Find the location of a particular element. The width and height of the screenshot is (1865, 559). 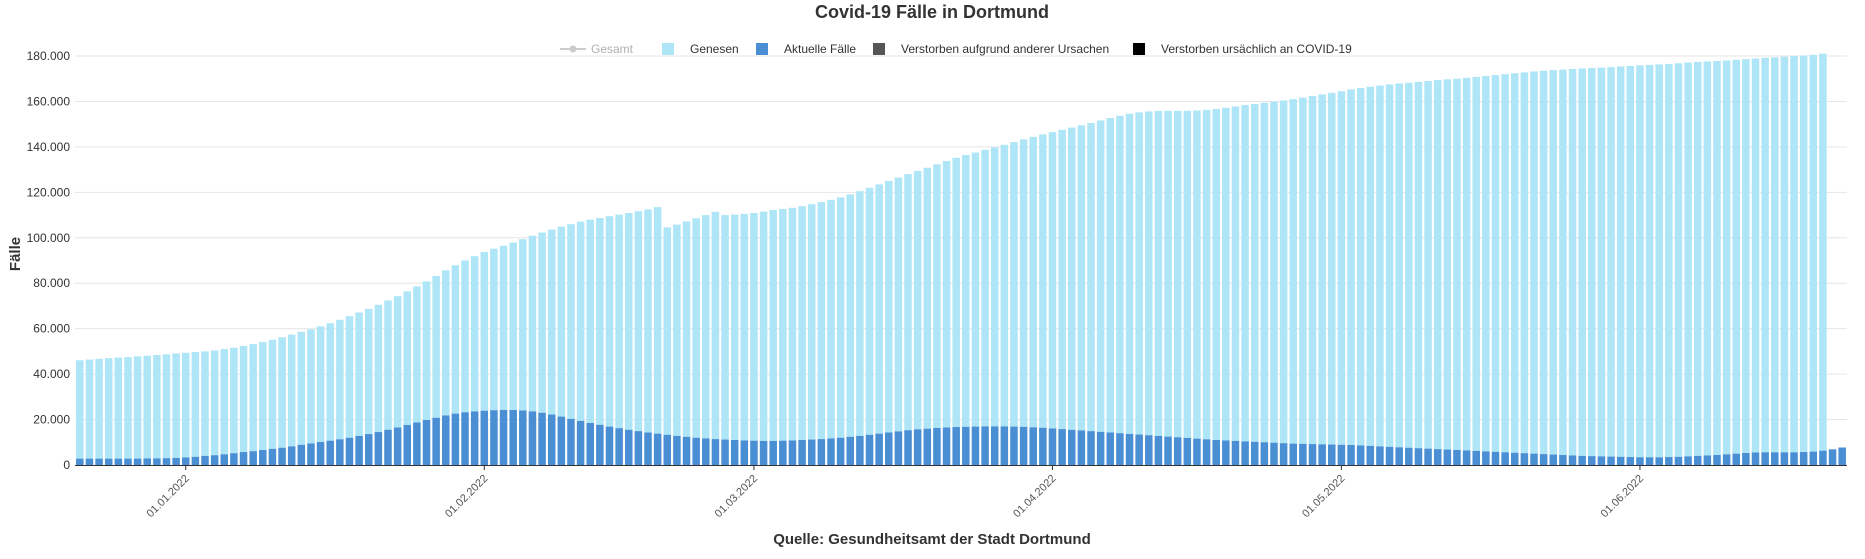

y-tick-label: 20.000 is located at coordinates (51, 420).